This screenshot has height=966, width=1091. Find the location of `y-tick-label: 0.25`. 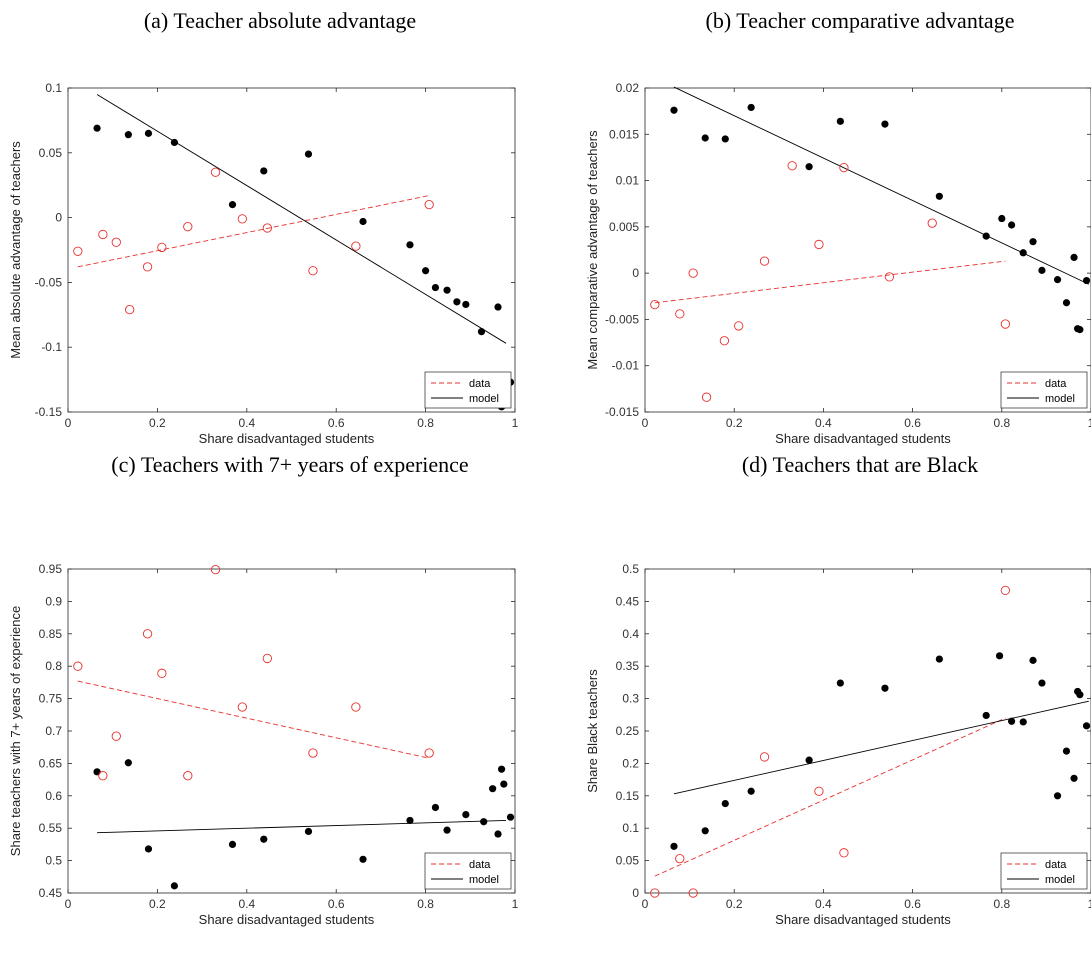

y-tick-label: 0.25 is located at coordinates (628, 731).